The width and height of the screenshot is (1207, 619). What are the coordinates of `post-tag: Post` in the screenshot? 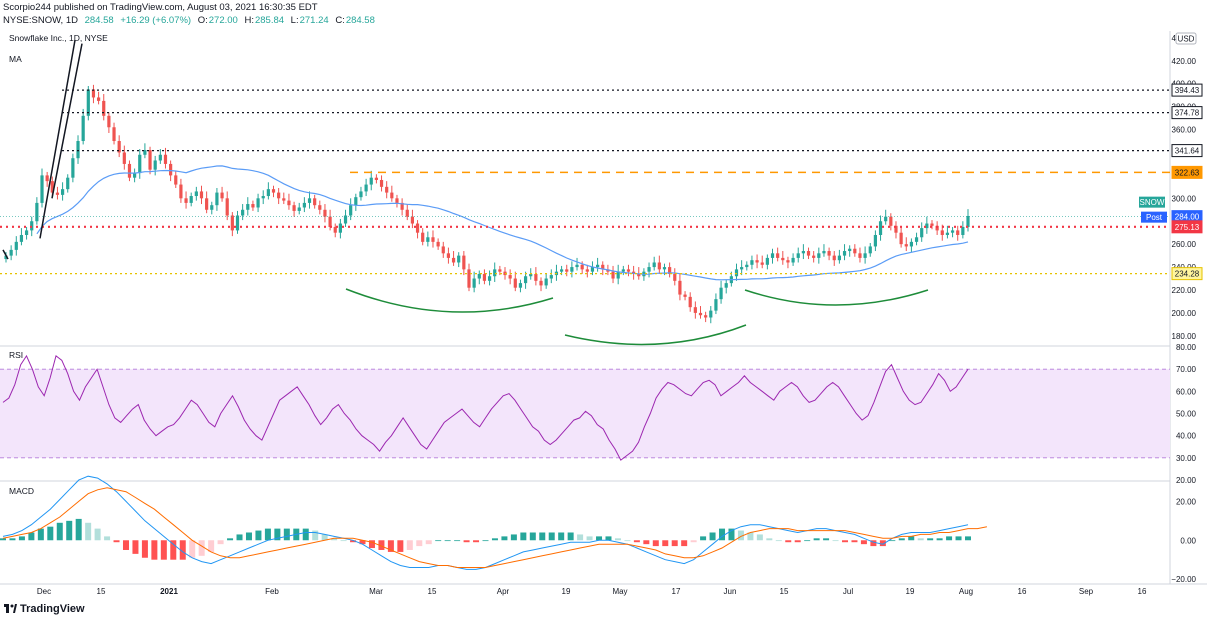 It's located at (1154, 217).